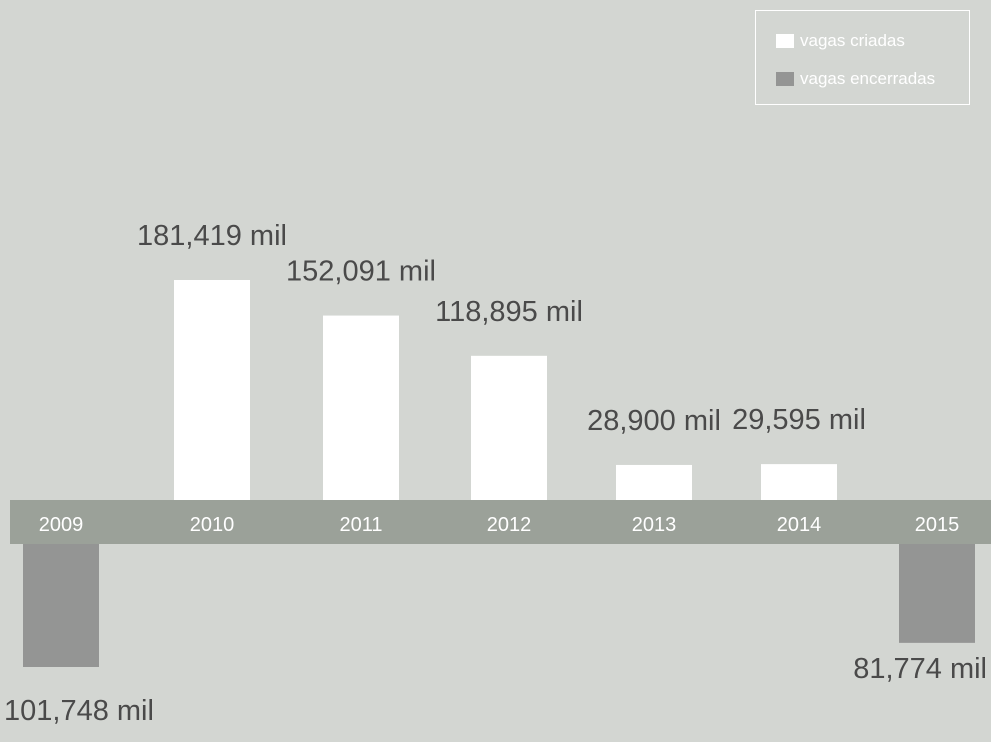 This screenshot has width=991, height=742. What do you see at coordinates (799, 482) in the screenshot?
I see `bar-2014` at bounding box center [799, 482].